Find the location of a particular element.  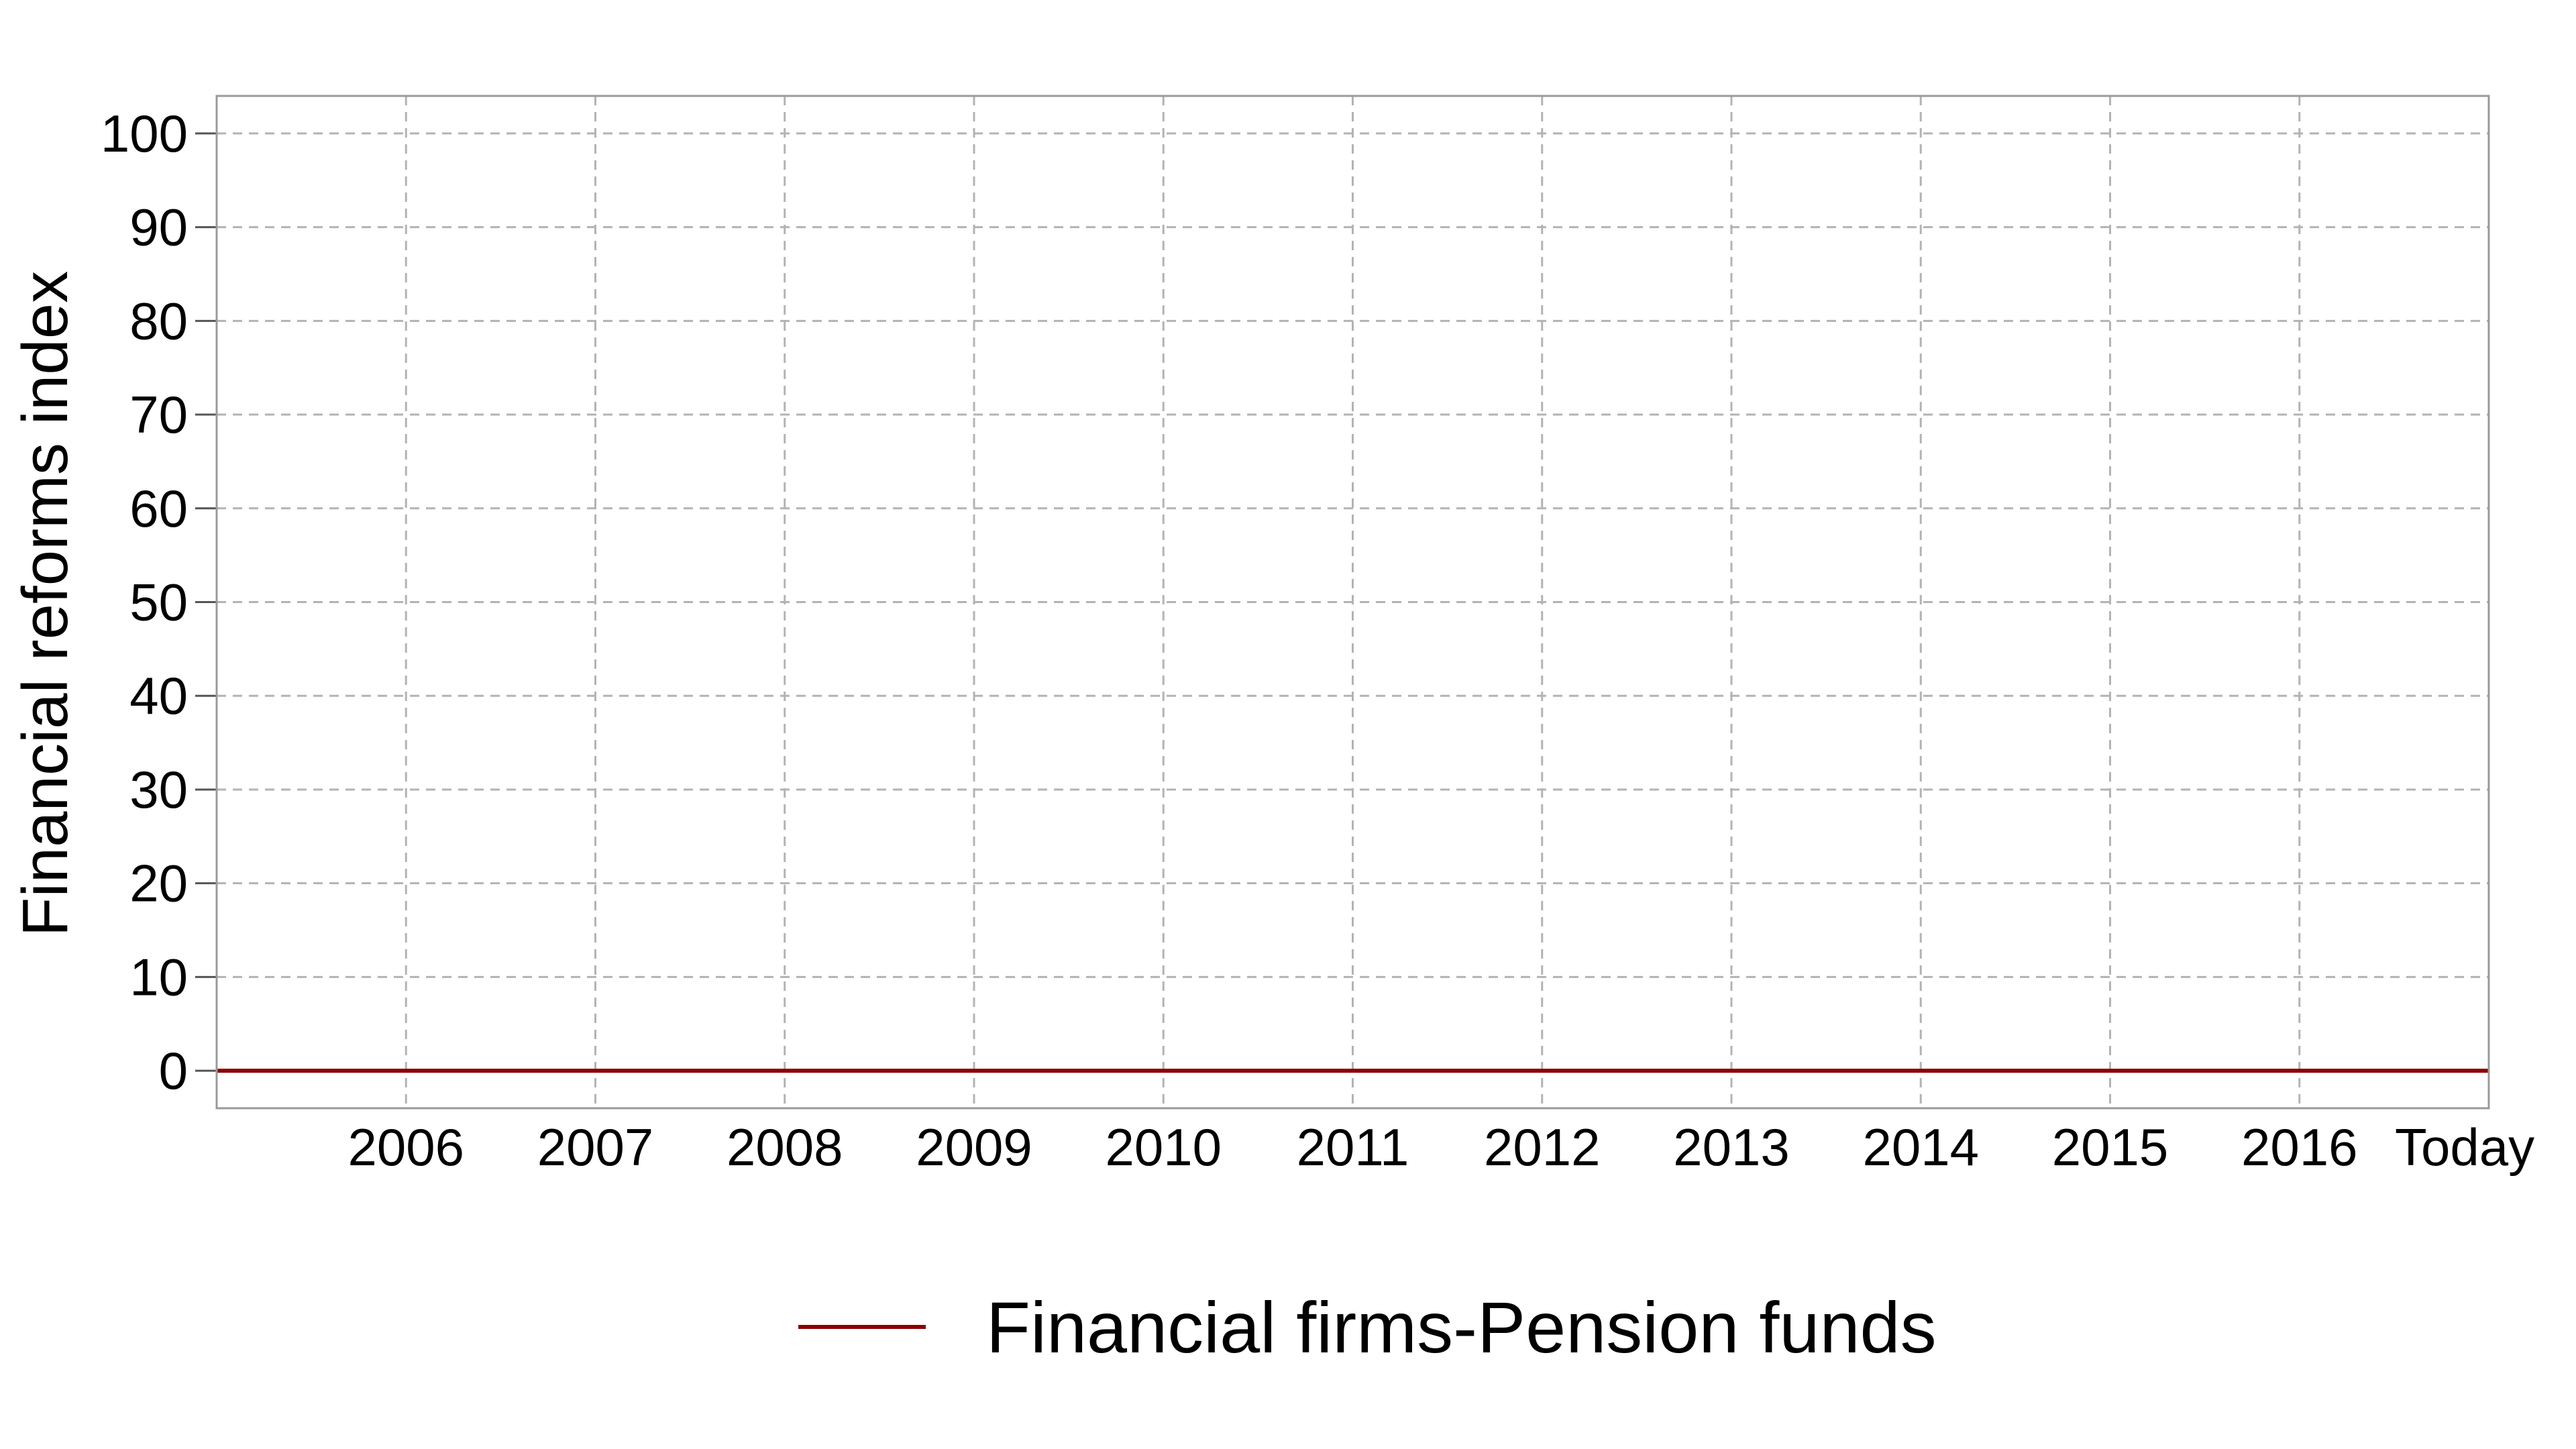

x-tick-label: 2016 is located at coordinates (2299, 1147).